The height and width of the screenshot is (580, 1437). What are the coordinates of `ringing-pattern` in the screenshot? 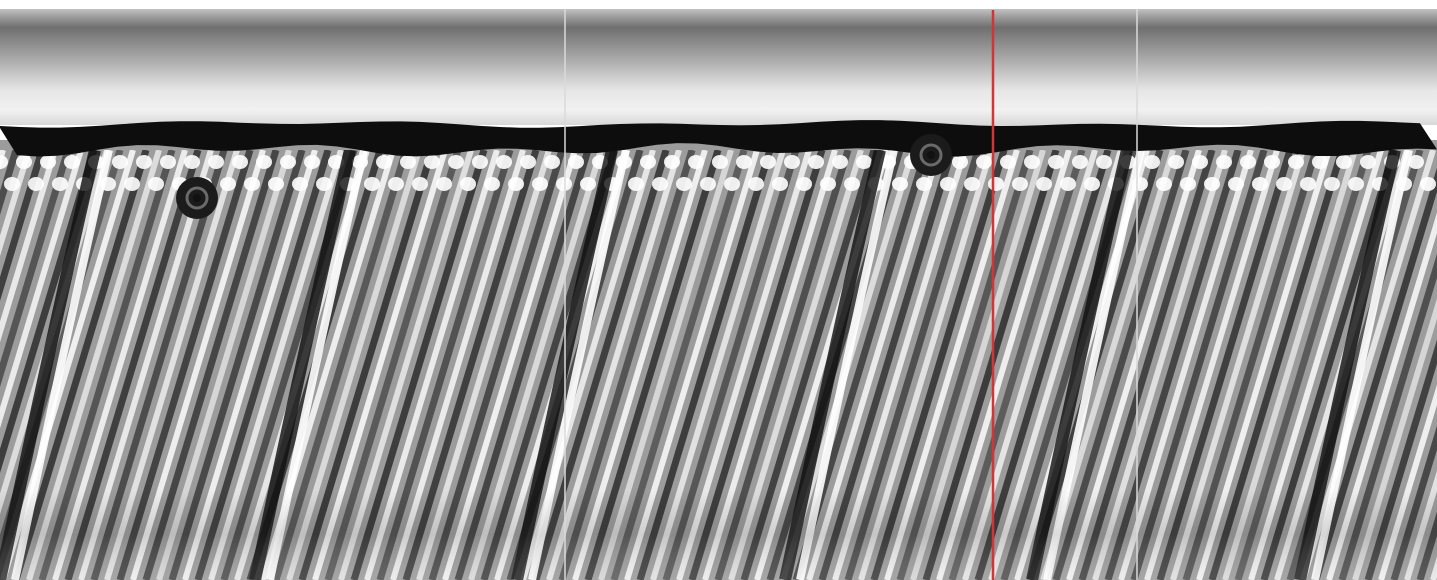 It's located at (718, 173).